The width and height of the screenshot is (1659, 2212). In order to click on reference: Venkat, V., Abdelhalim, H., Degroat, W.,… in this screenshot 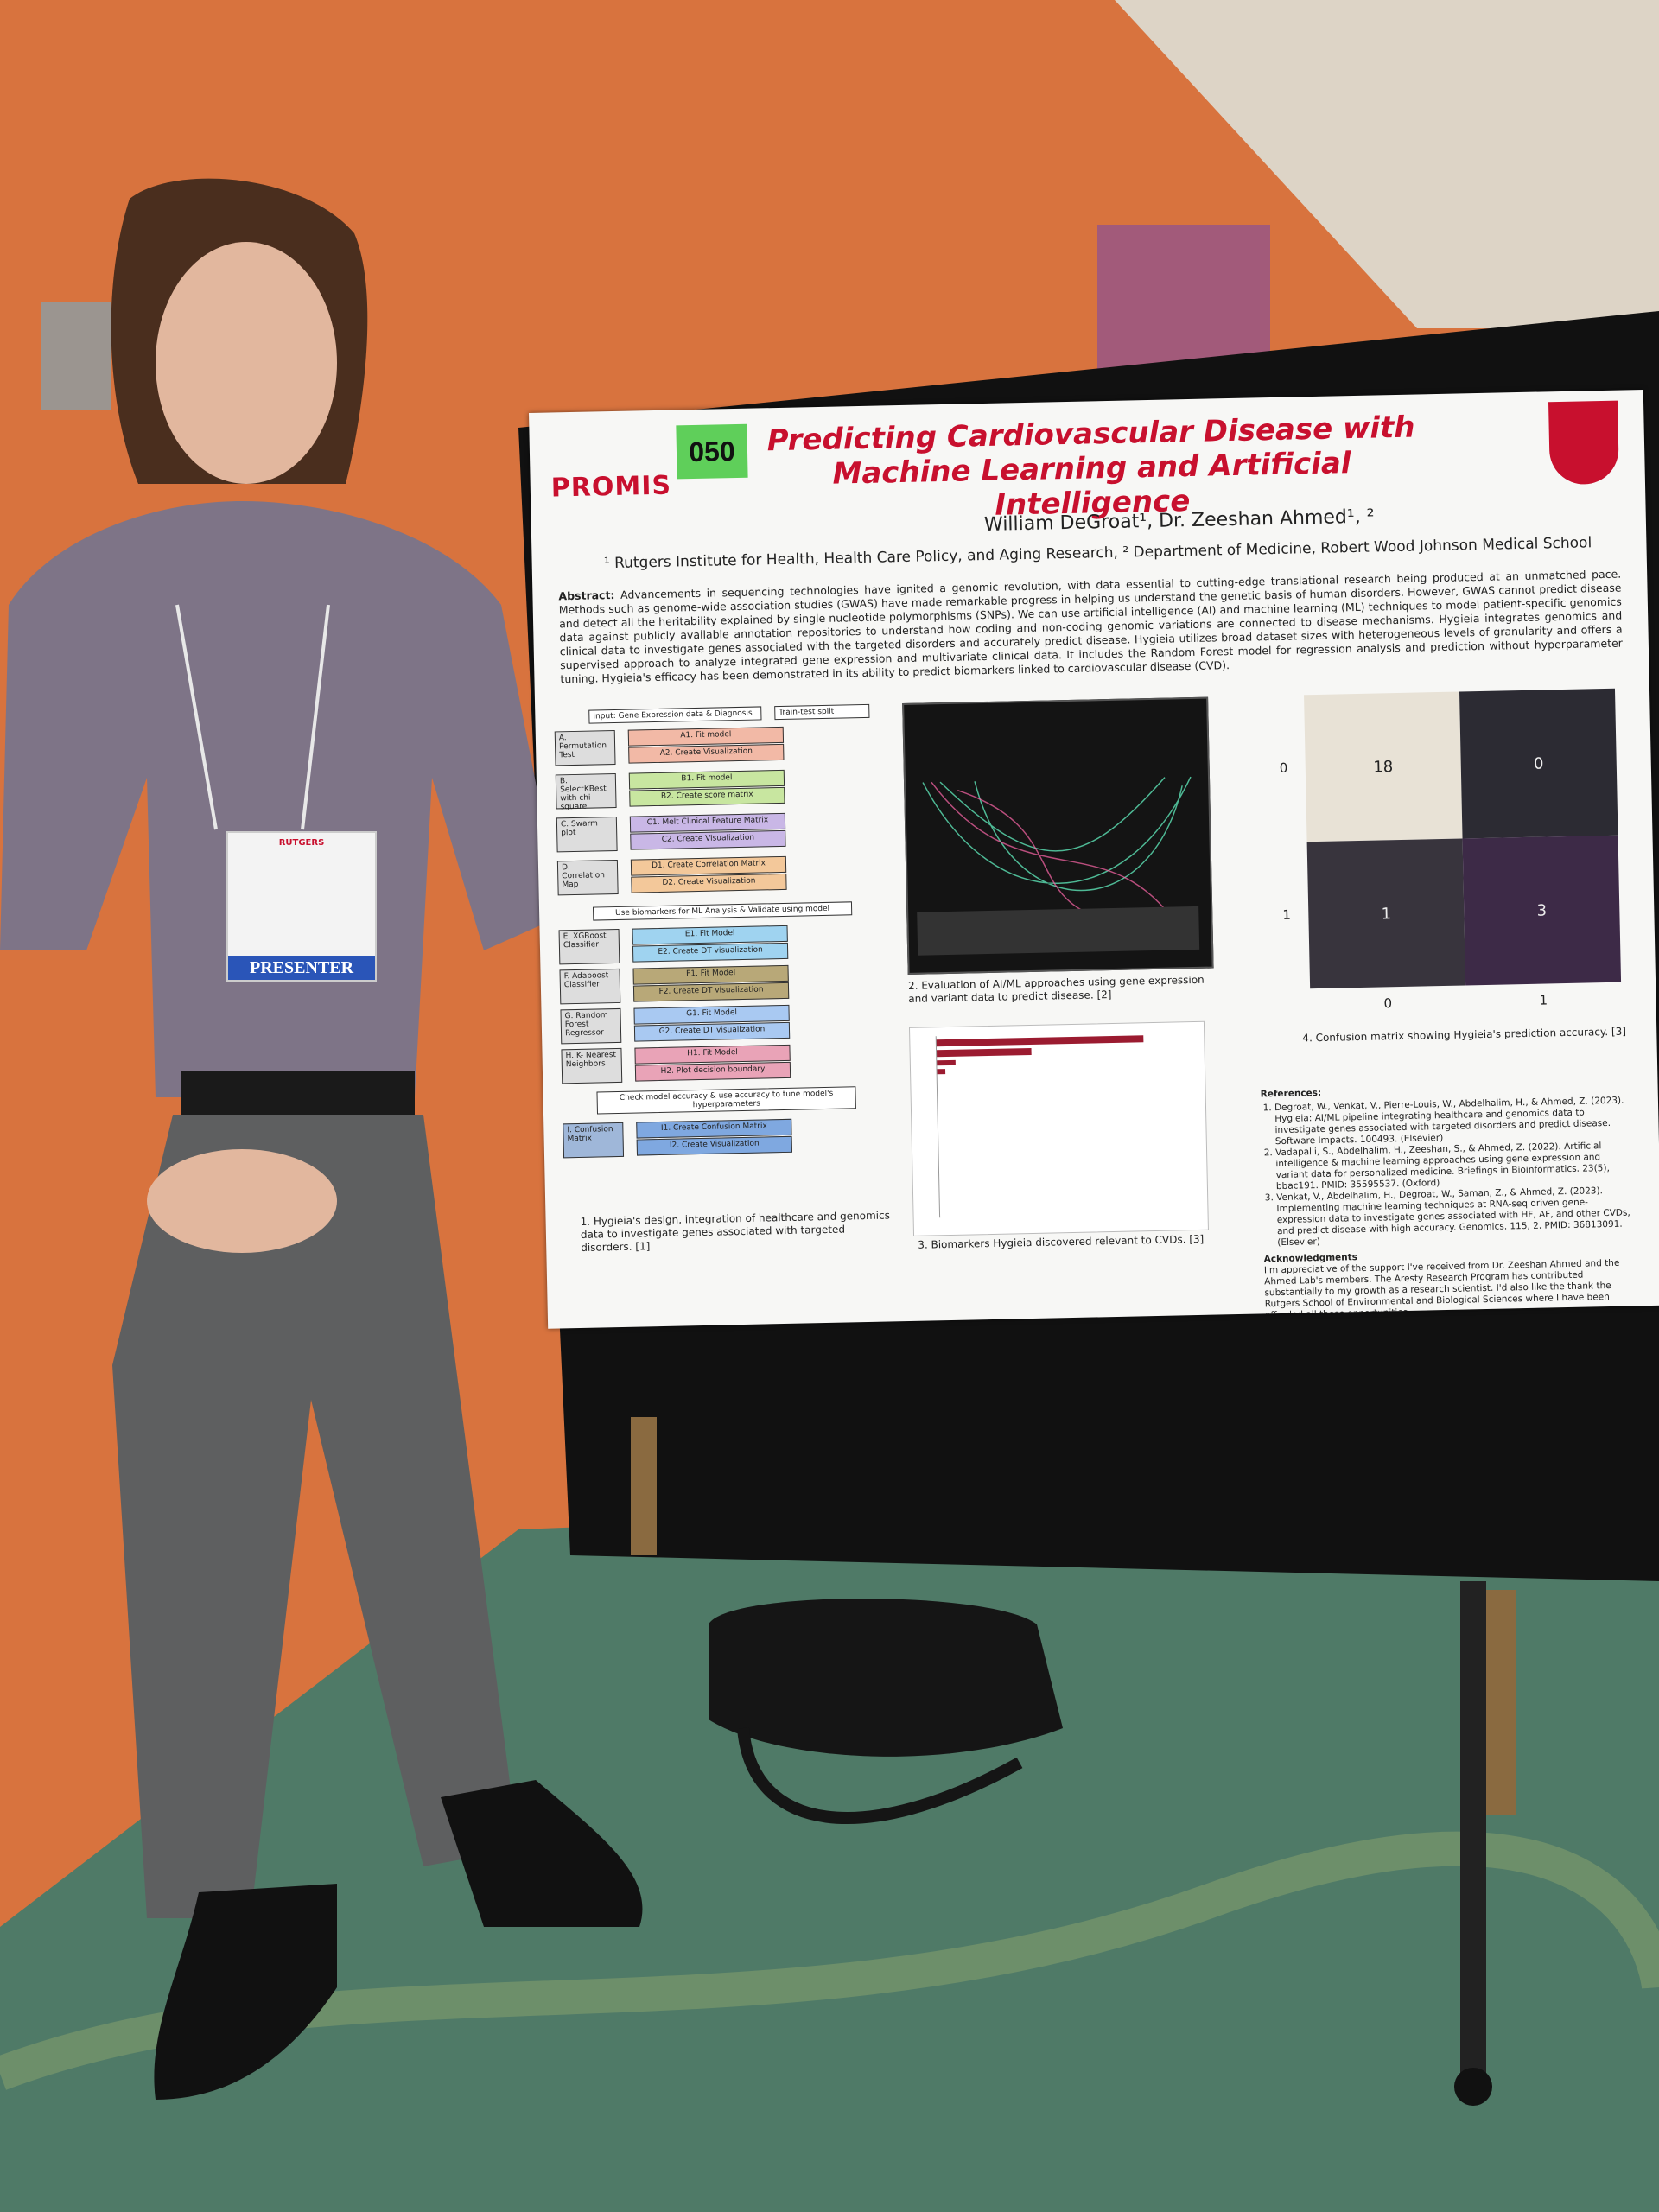, I will do `click(1455, 1217)`.